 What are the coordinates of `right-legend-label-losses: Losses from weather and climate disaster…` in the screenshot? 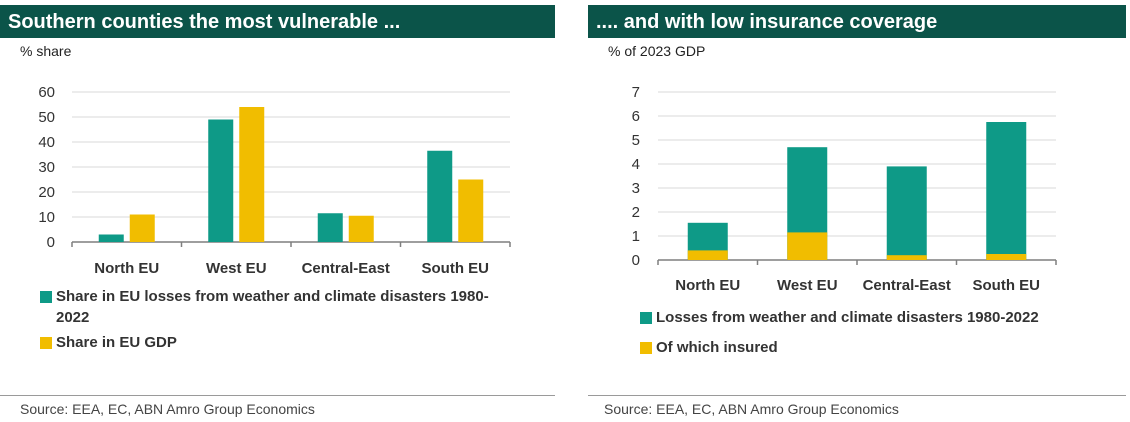 It's located at (847, 317).